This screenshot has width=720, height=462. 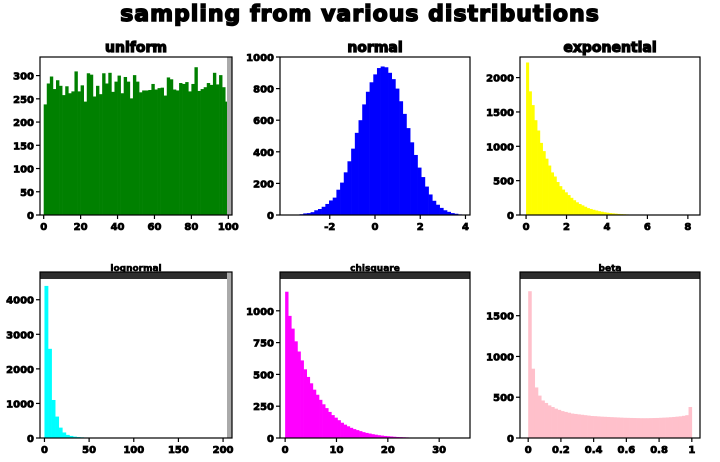 I want to click on panel-chisquare: 0 250 500 750 1000 0 10 20 30, so click(x=358, y=363).